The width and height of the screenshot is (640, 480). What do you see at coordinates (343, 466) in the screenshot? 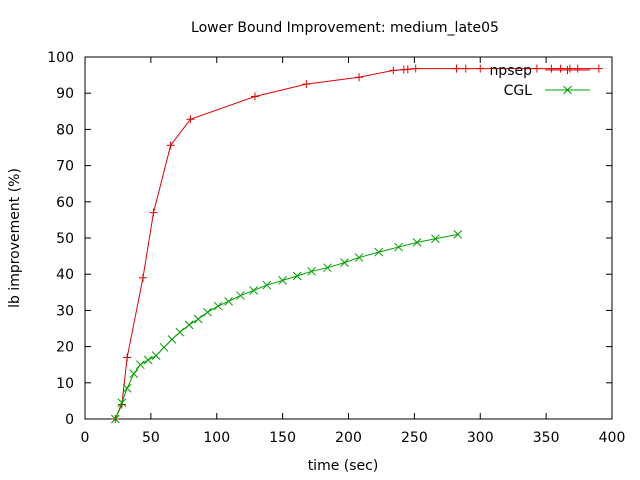
I see `x-axis-label: time (sec)` at bounding box center [343, 466].